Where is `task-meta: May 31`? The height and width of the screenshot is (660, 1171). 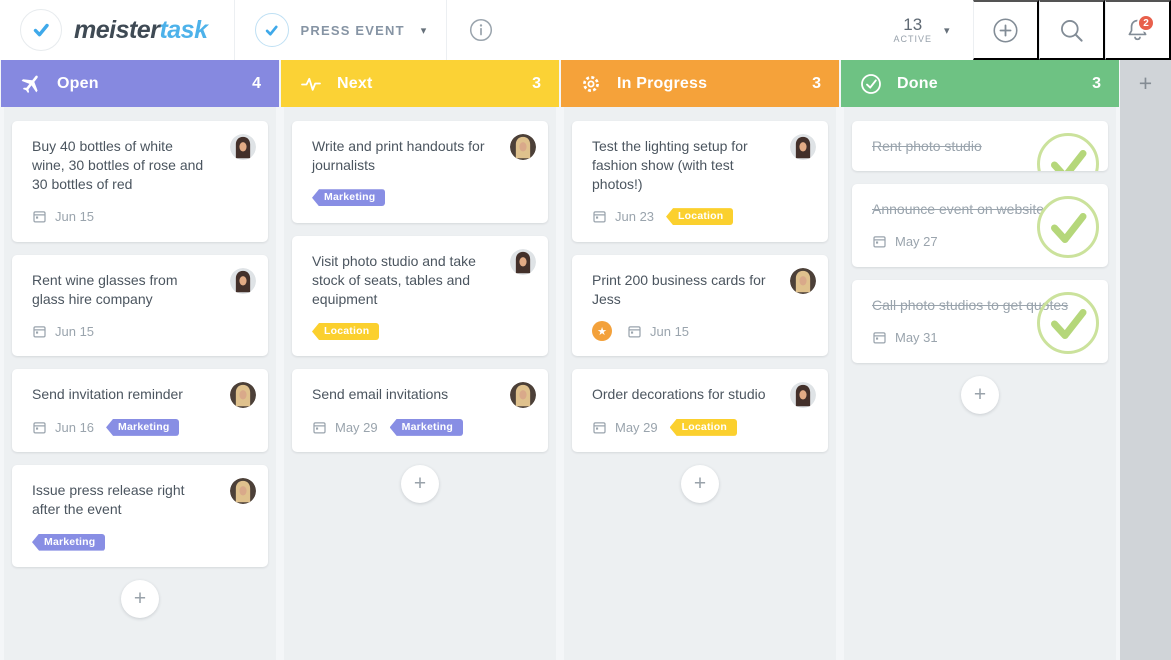
task-meta: May 31 is located at coordinates (980, 338).